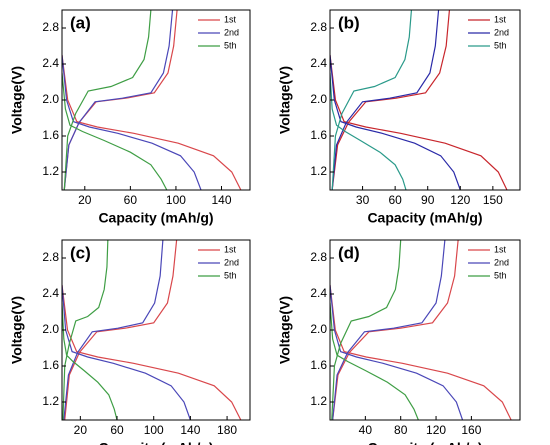  I want to click on panel-label: (d), so click(349, 252).